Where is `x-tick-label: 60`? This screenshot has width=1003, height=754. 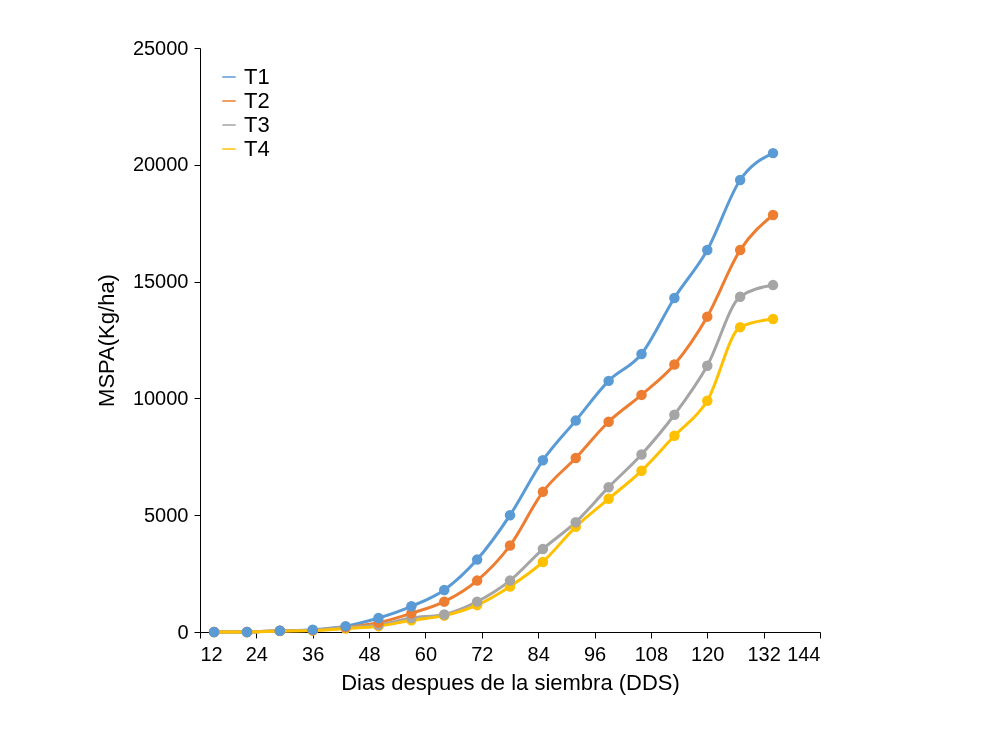
x-tick-label: 60 is located at coordinates (426, 653).